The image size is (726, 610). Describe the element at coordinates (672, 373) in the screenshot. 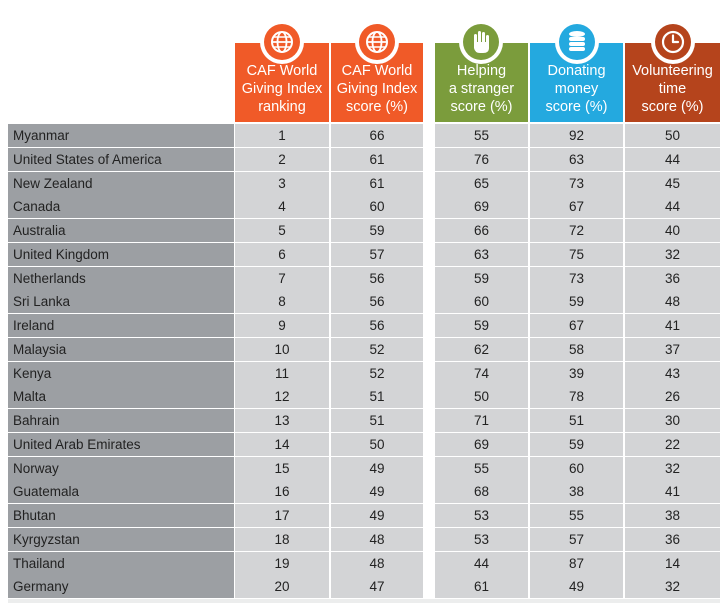

I see `volunteering-cell: 43` at that location.